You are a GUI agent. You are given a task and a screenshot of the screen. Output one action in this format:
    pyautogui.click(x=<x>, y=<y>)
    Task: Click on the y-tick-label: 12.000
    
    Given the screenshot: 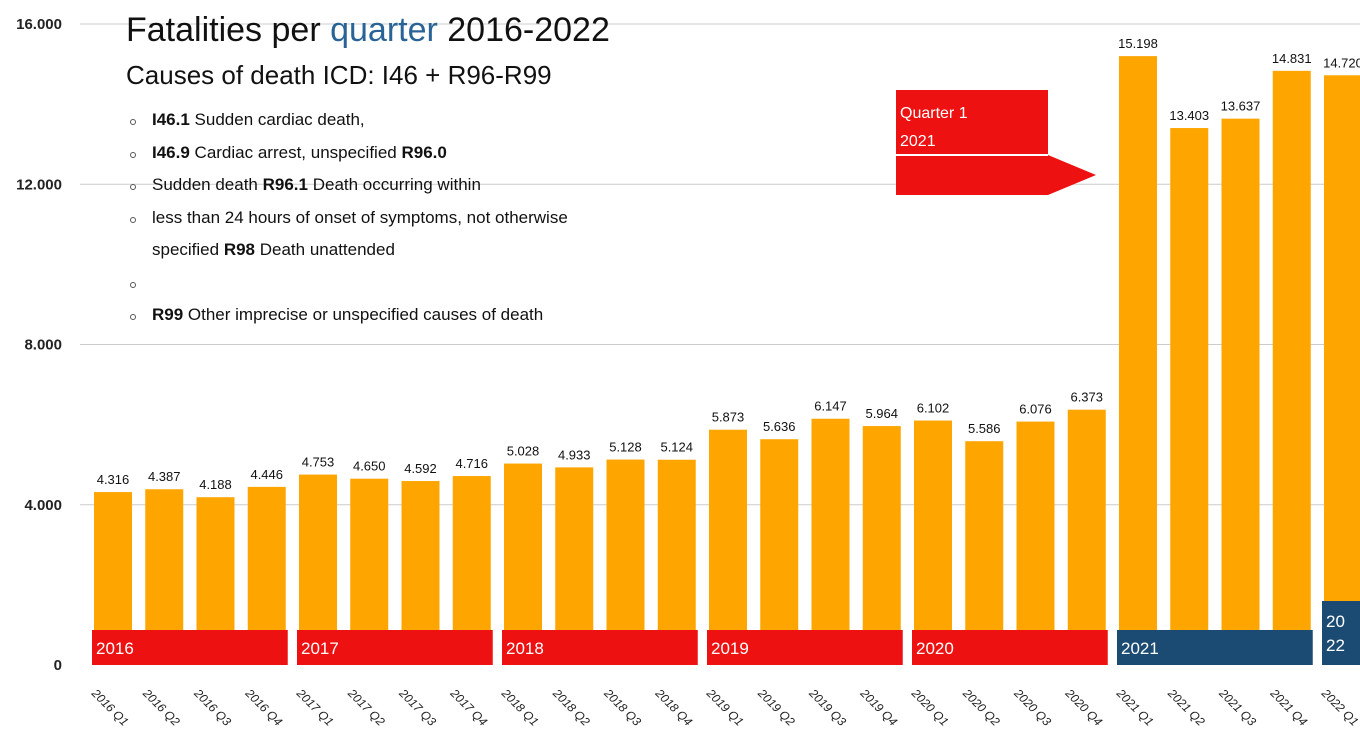 What is the action you would take?
    pyautogui.click(x=39, y=184)
    